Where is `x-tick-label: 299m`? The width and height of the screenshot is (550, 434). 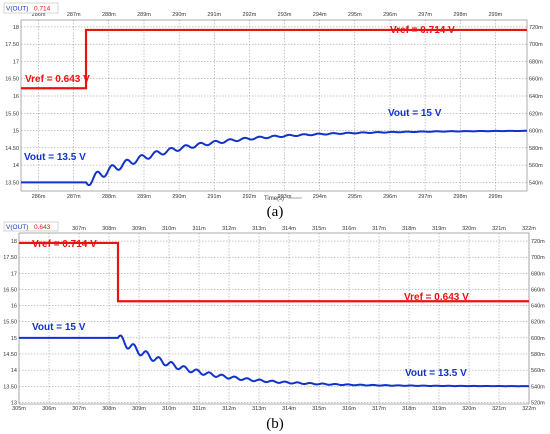 x-tick-label: 299m is located at coordinates (495, 197).